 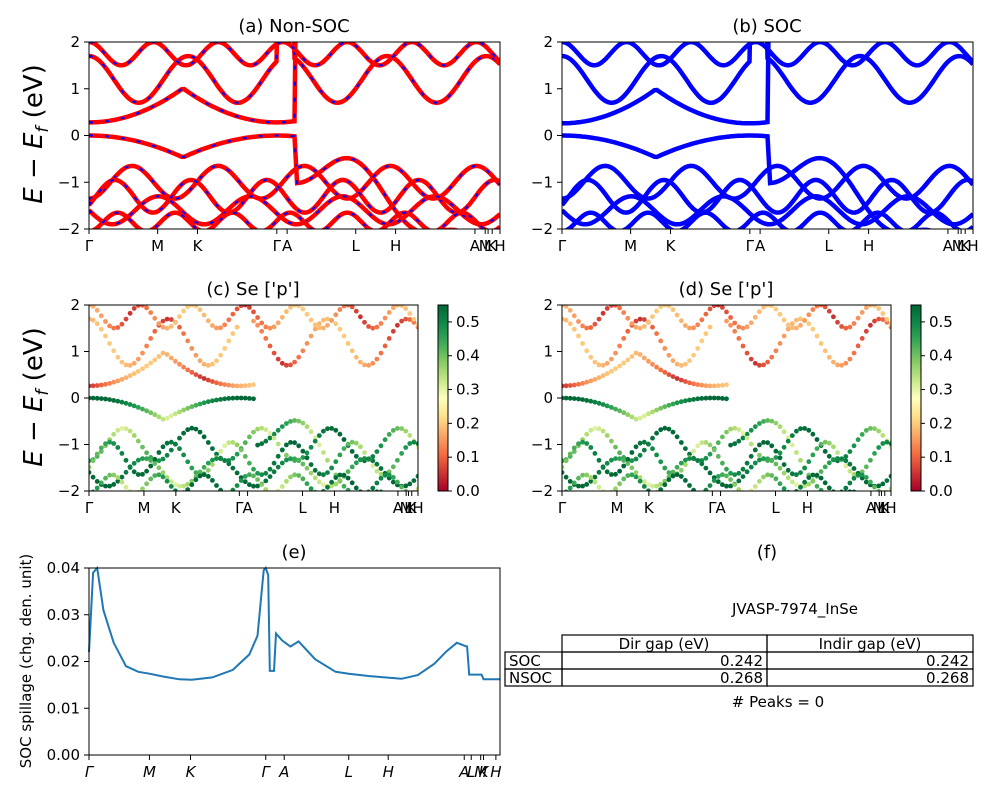 I want to click on panel-d-xtick-label: H, so click(x=807, y=508).